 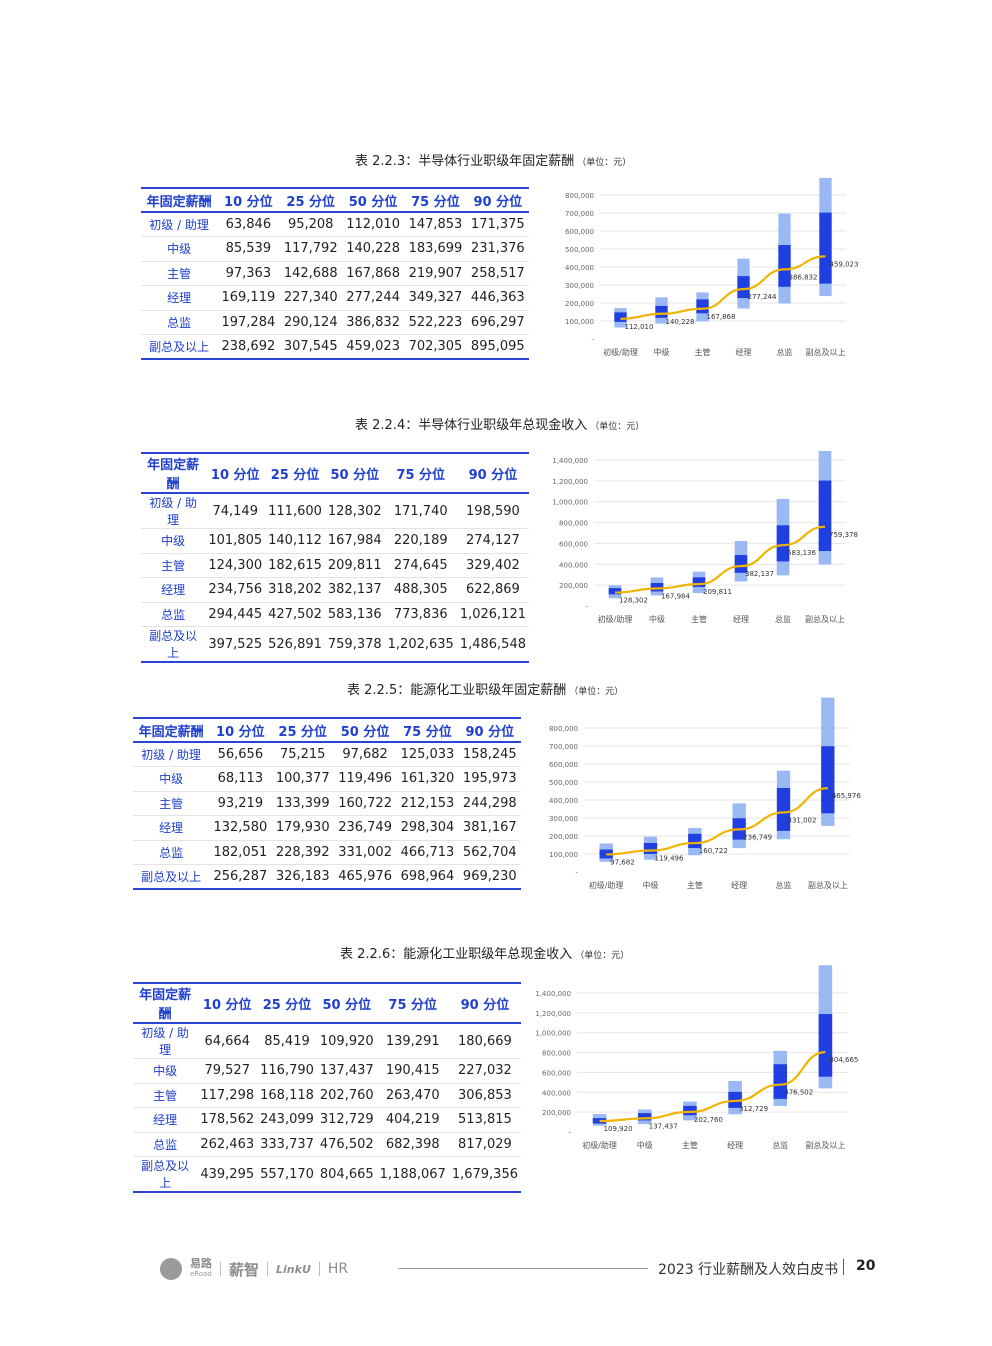 I want to click on salary-cell: 97,682, so click(x=365, y=754).